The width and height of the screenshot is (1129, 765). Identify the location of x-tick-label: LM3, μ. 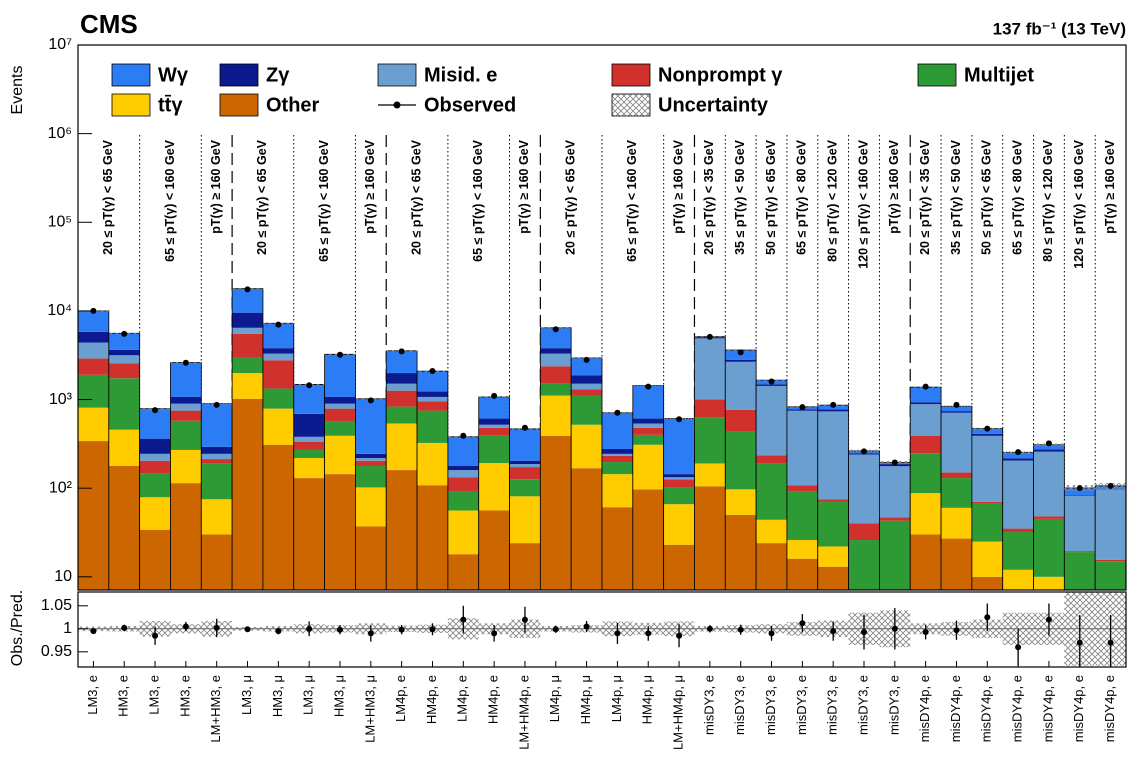
(246, 695).